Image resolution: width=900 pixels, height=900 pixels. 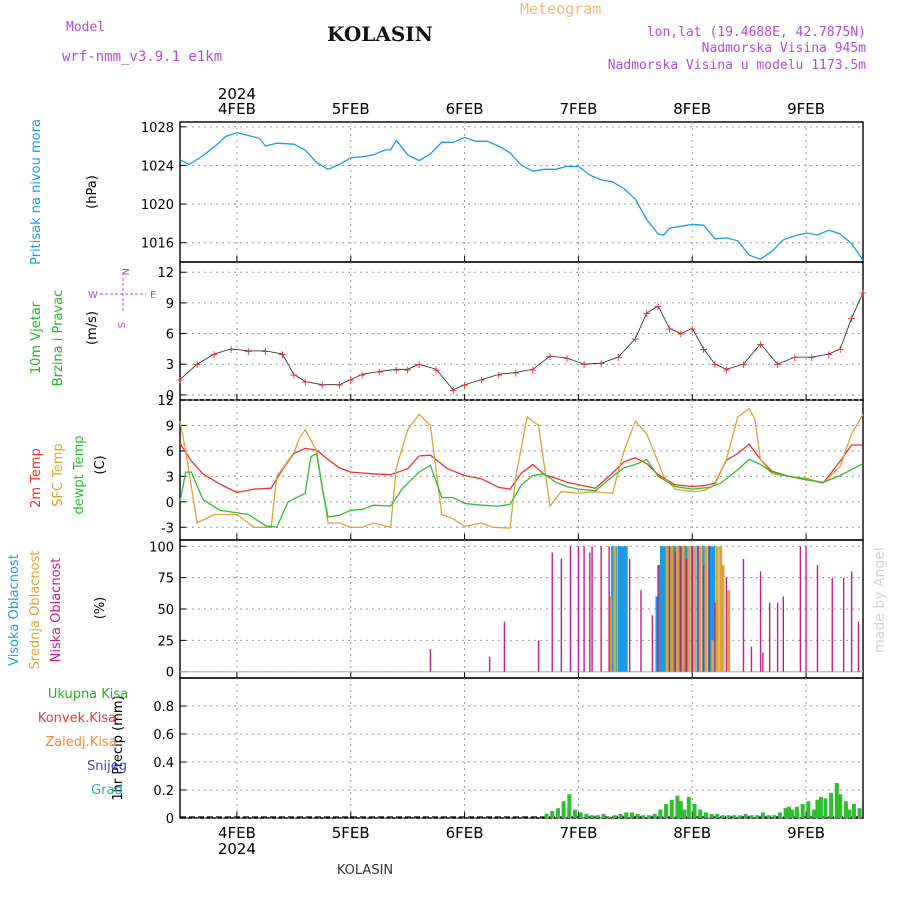 What do you see at coordinates (157, 244) in the screenshot?
I see `pressure-ytick-label: 1016` at bounding box center [157, 244].